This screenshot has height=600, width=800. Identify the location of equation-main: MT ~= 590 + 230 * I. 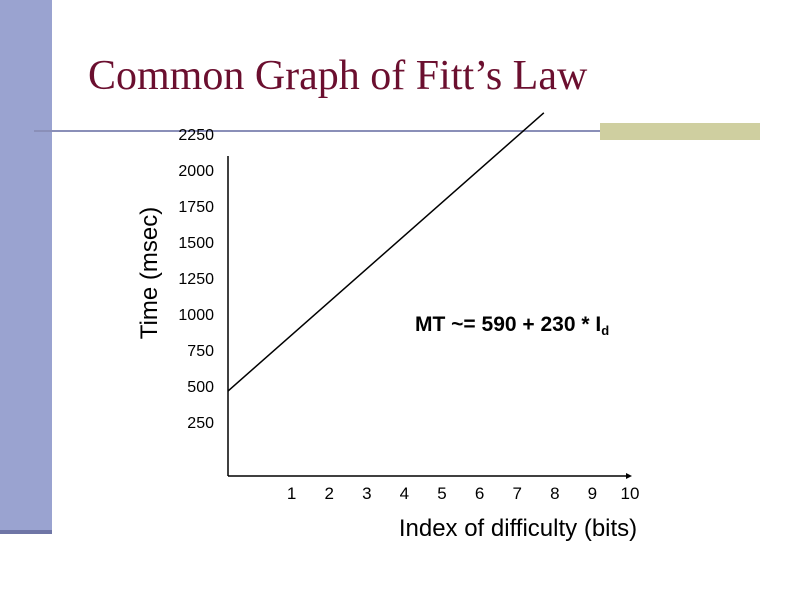
(508, 324).